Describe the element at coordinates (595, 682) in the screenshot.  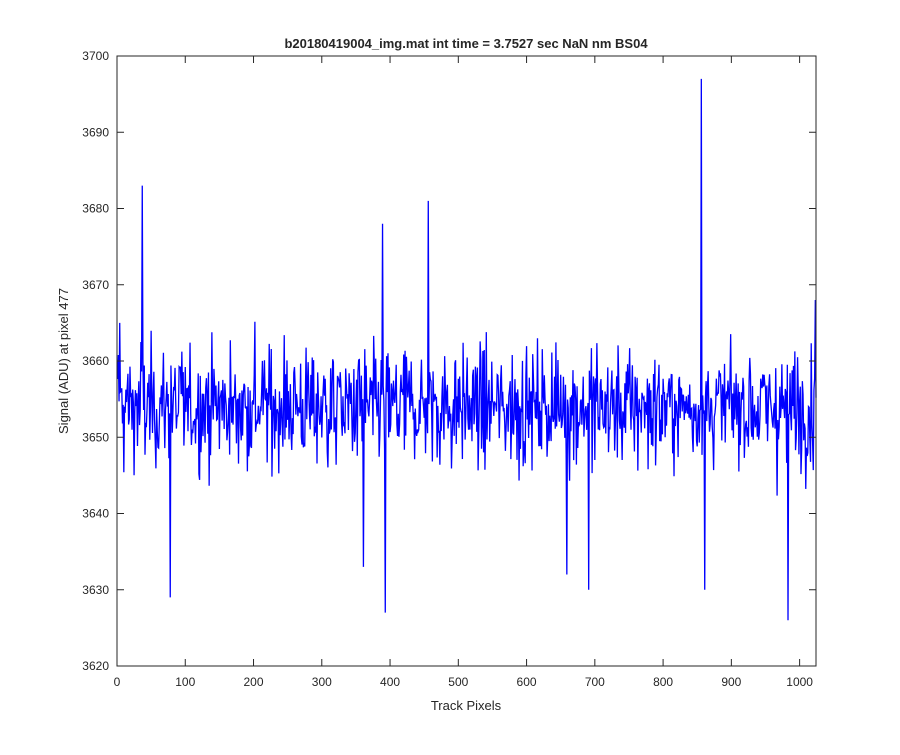
I see `x-tick-label: 700` at that location.